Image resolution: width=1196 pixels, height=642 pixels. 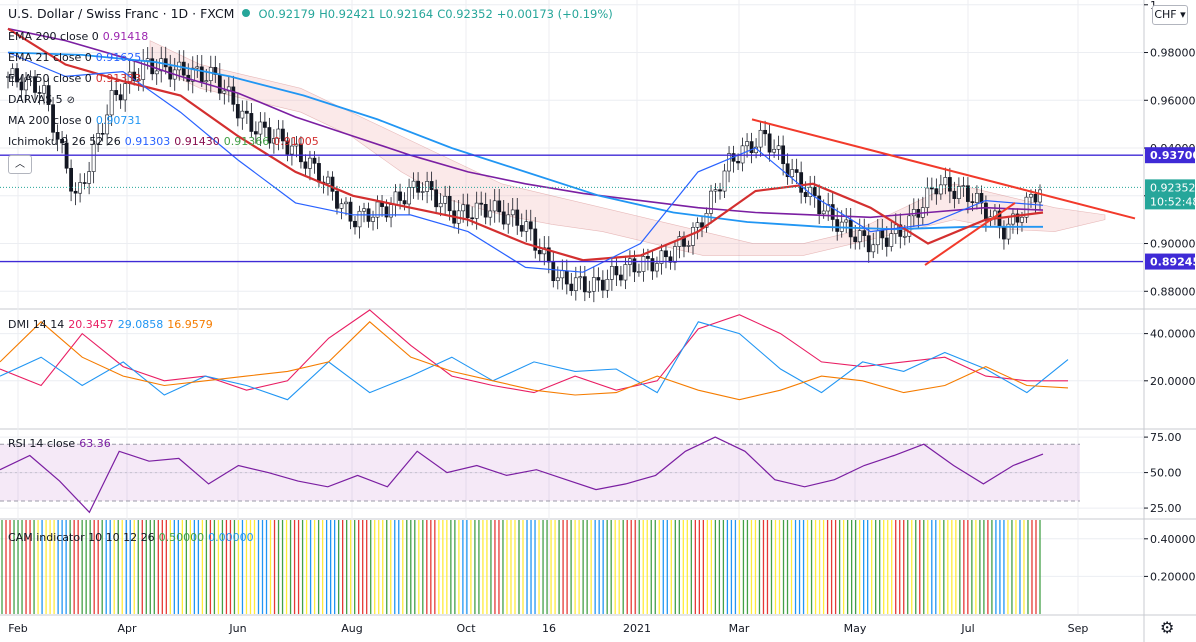 What do you see at coordinates (554, 14) in the screenshot?
I see `change-value: +0.00173 (+0.19%)` at bounding box center [554, 14].